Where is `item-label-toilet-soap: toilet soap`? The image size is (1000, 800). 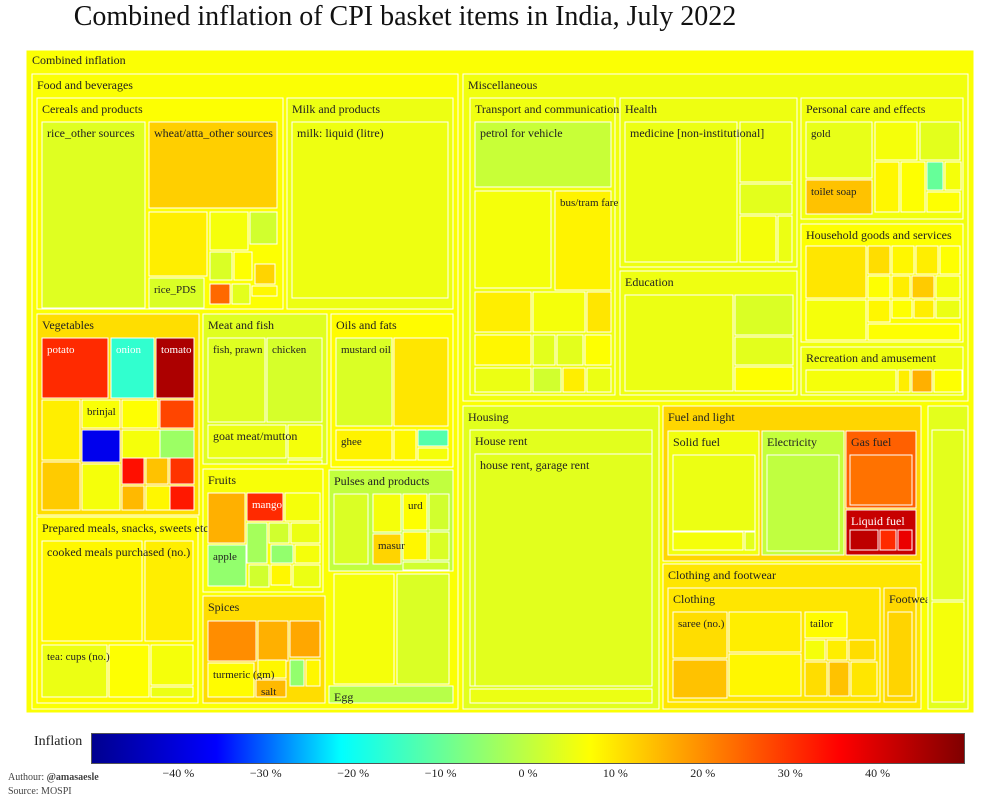
item-label-toilet-soap: toilet soap is located at coordinates (834, 192).